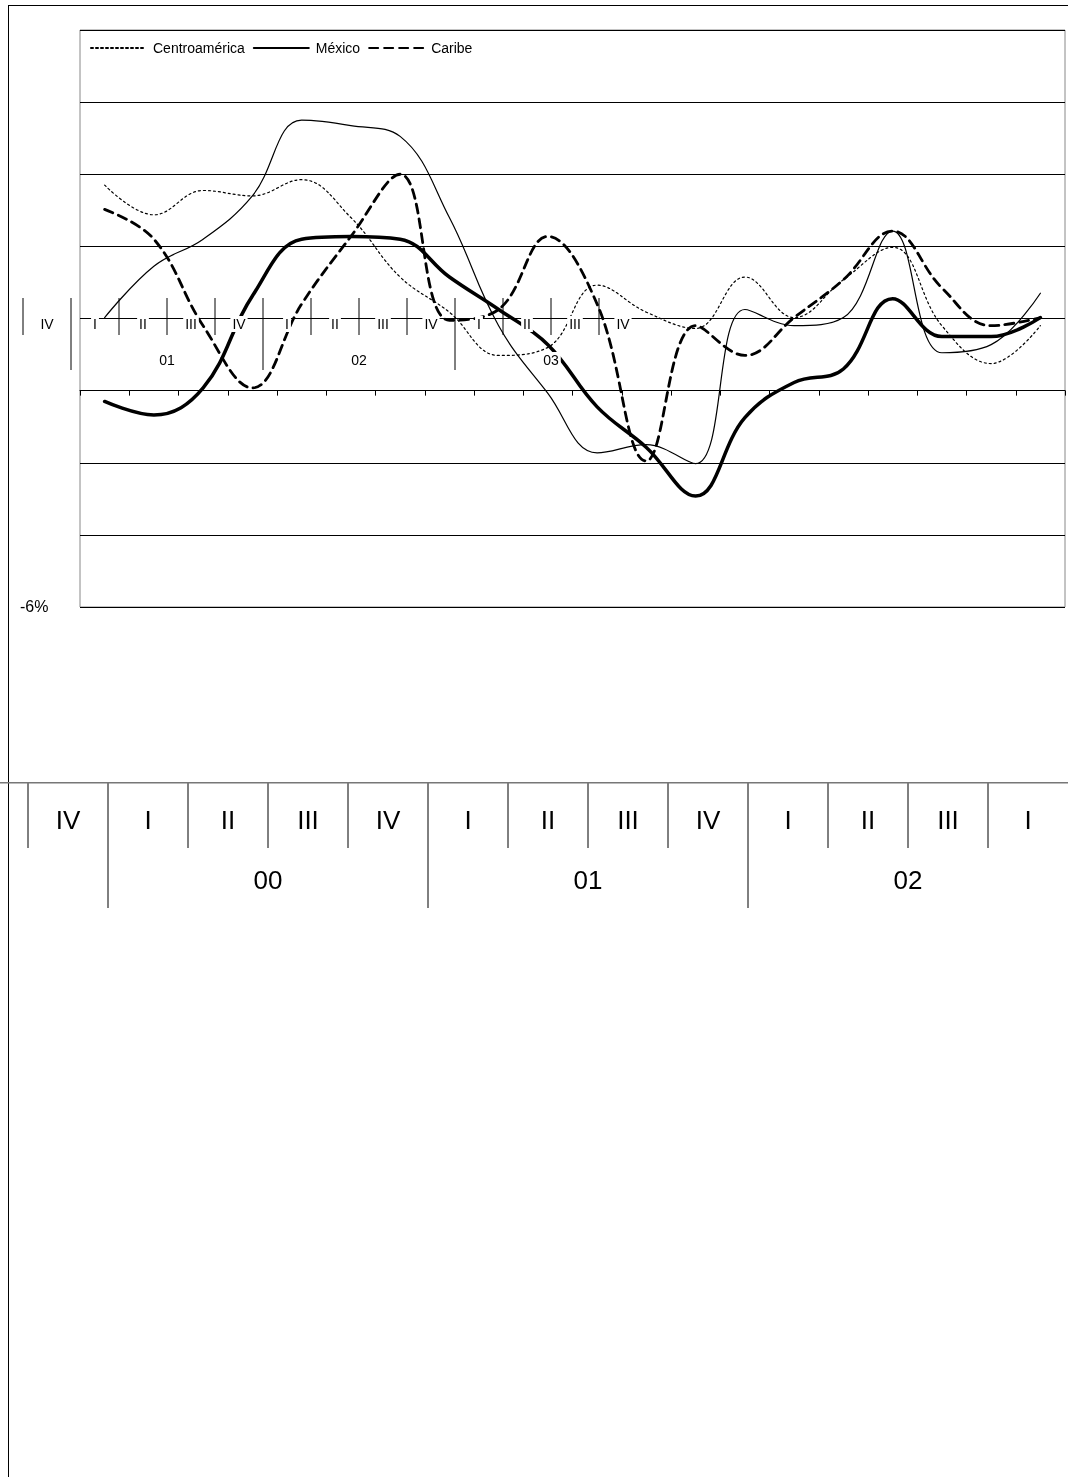 This screenshot has width=1068, height=1477. Describe the element at coordinates (452, 48) in the screenshot. I see `legend-label: Caribe` at that location.